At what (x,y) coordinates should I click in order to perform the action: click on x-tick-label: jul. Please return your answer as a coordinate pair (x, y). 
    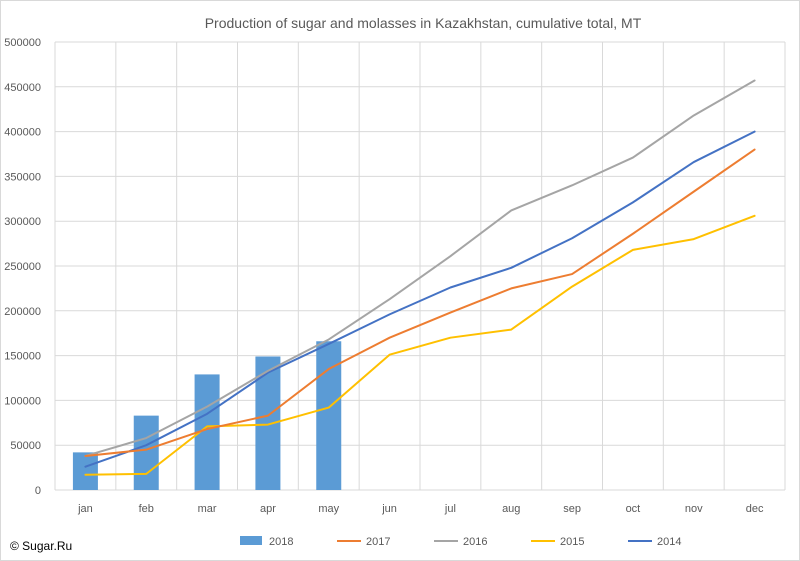
    Looking at the image, I should click on (450, 509).